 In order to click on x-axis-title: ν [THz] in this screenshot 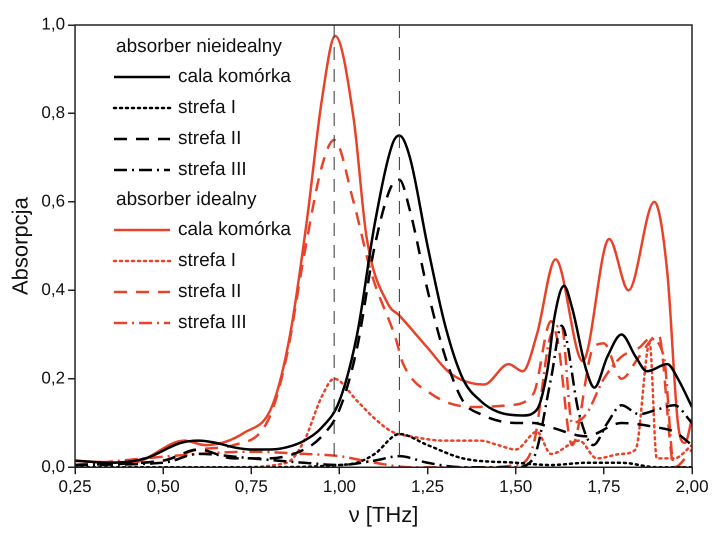, I will do `click(383, 514)`.